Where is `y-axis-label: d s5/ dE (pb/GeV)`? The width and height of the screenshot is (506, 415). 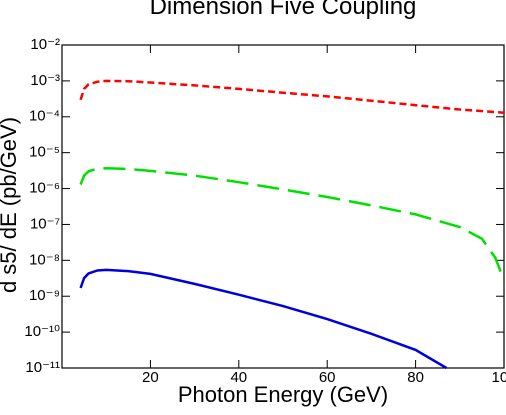 y-axis-label: d s5/ dE (pb/GeV) is located at coordinates (10, 205).